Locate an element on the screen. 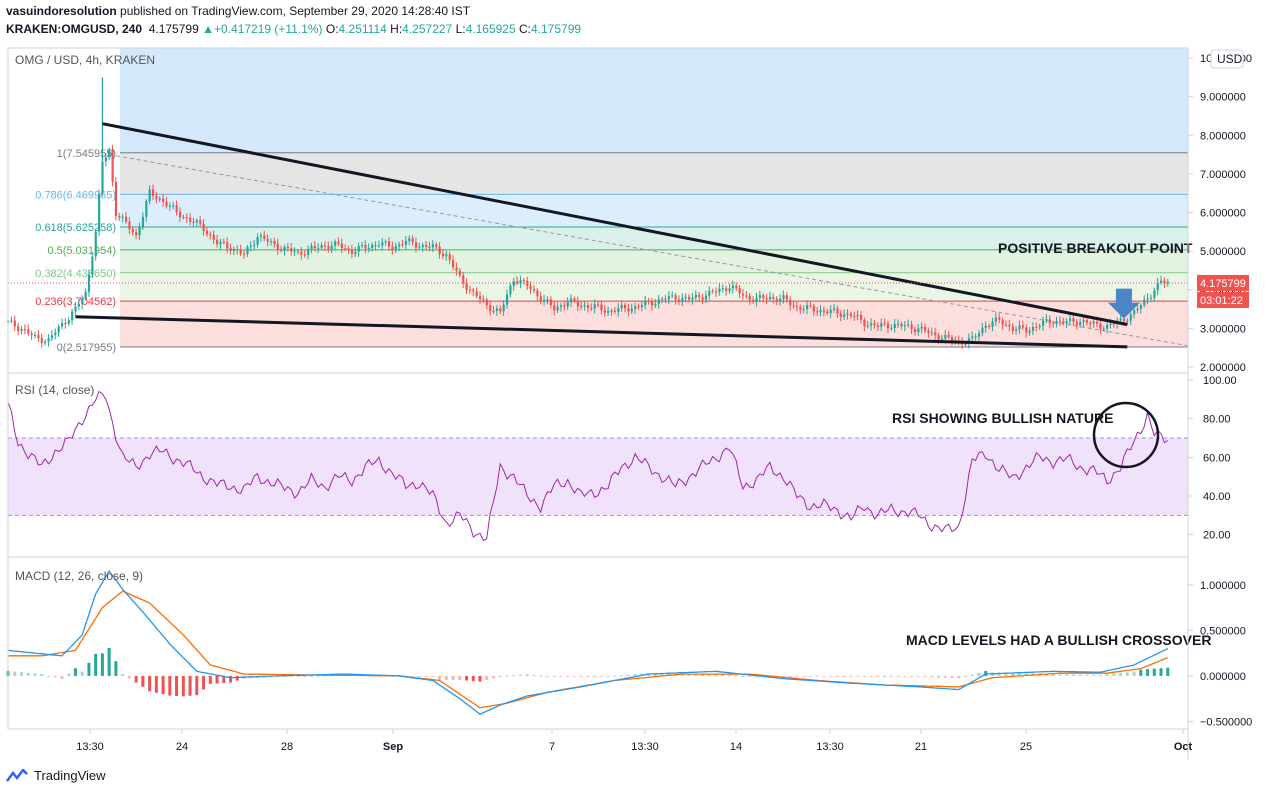  time-axis: 13:30 24 28 Sep 7 13:30 14 13:30 21 25 Oct is located at coordinates (600, 740).